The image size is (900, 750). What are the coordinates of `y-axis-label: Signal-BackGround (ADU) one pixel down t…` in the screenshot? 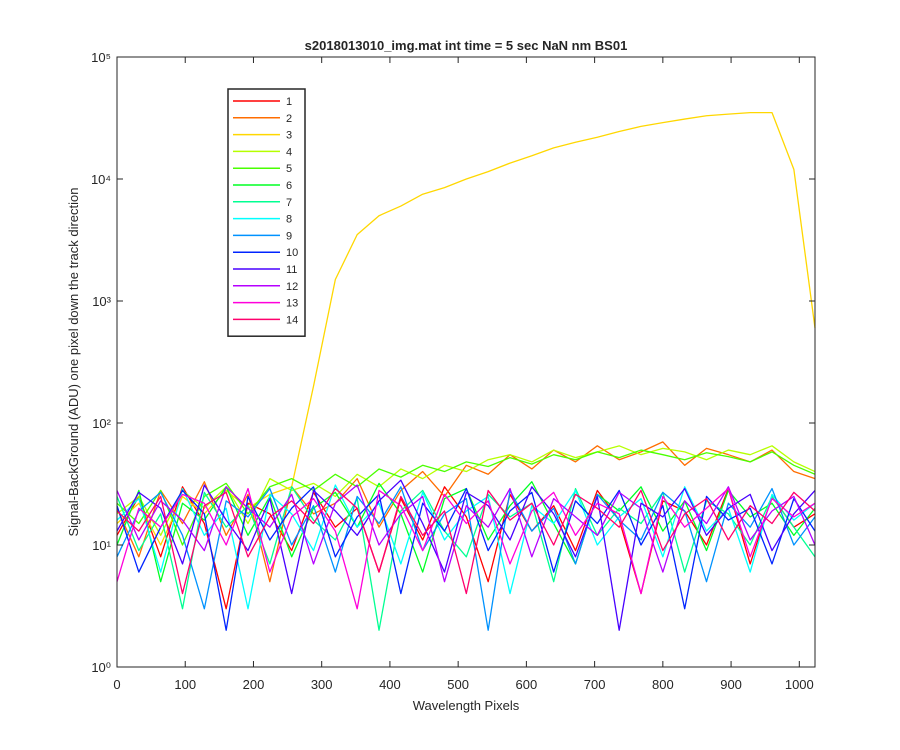 It's located at (73, 361).